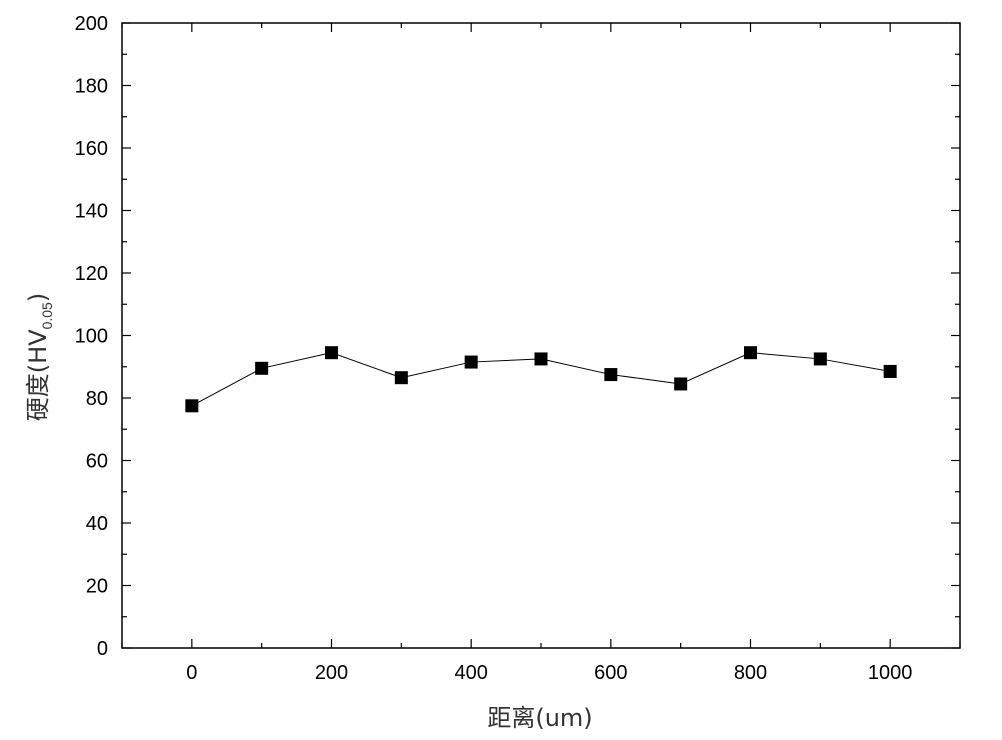  Describe the element at coordinates (102, 649) in the screenshot. I see `y-tick-label: 0` at that location.